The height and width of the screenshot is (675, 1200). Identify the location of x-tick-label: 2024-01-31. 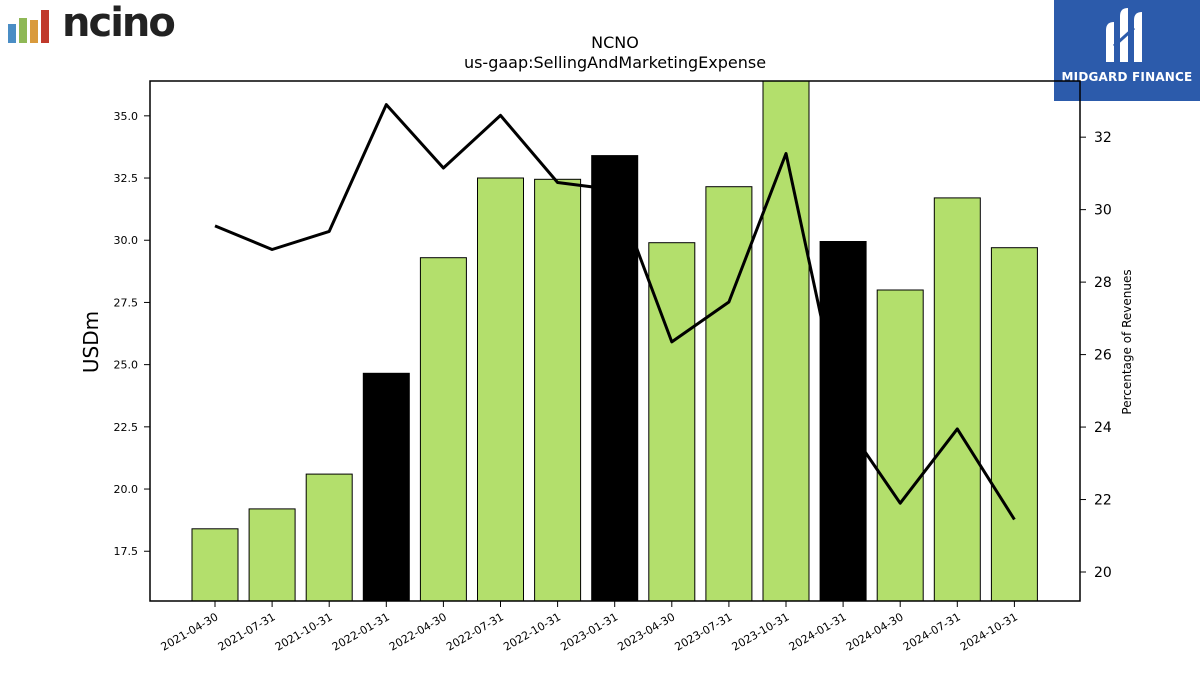
(818, 631).